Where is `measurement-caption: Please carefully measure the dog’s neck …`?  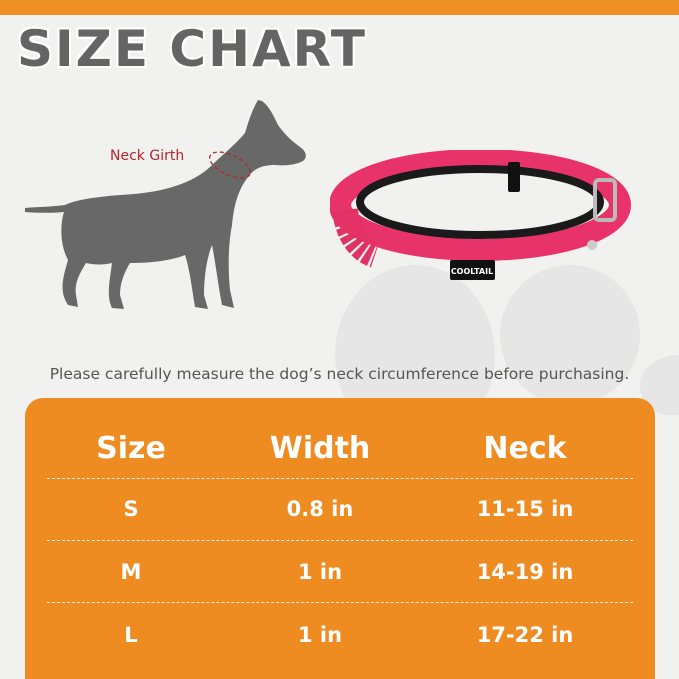
measurement-caption: Please carefully measure the dog’s neck … is located at coordinates (339, 374).